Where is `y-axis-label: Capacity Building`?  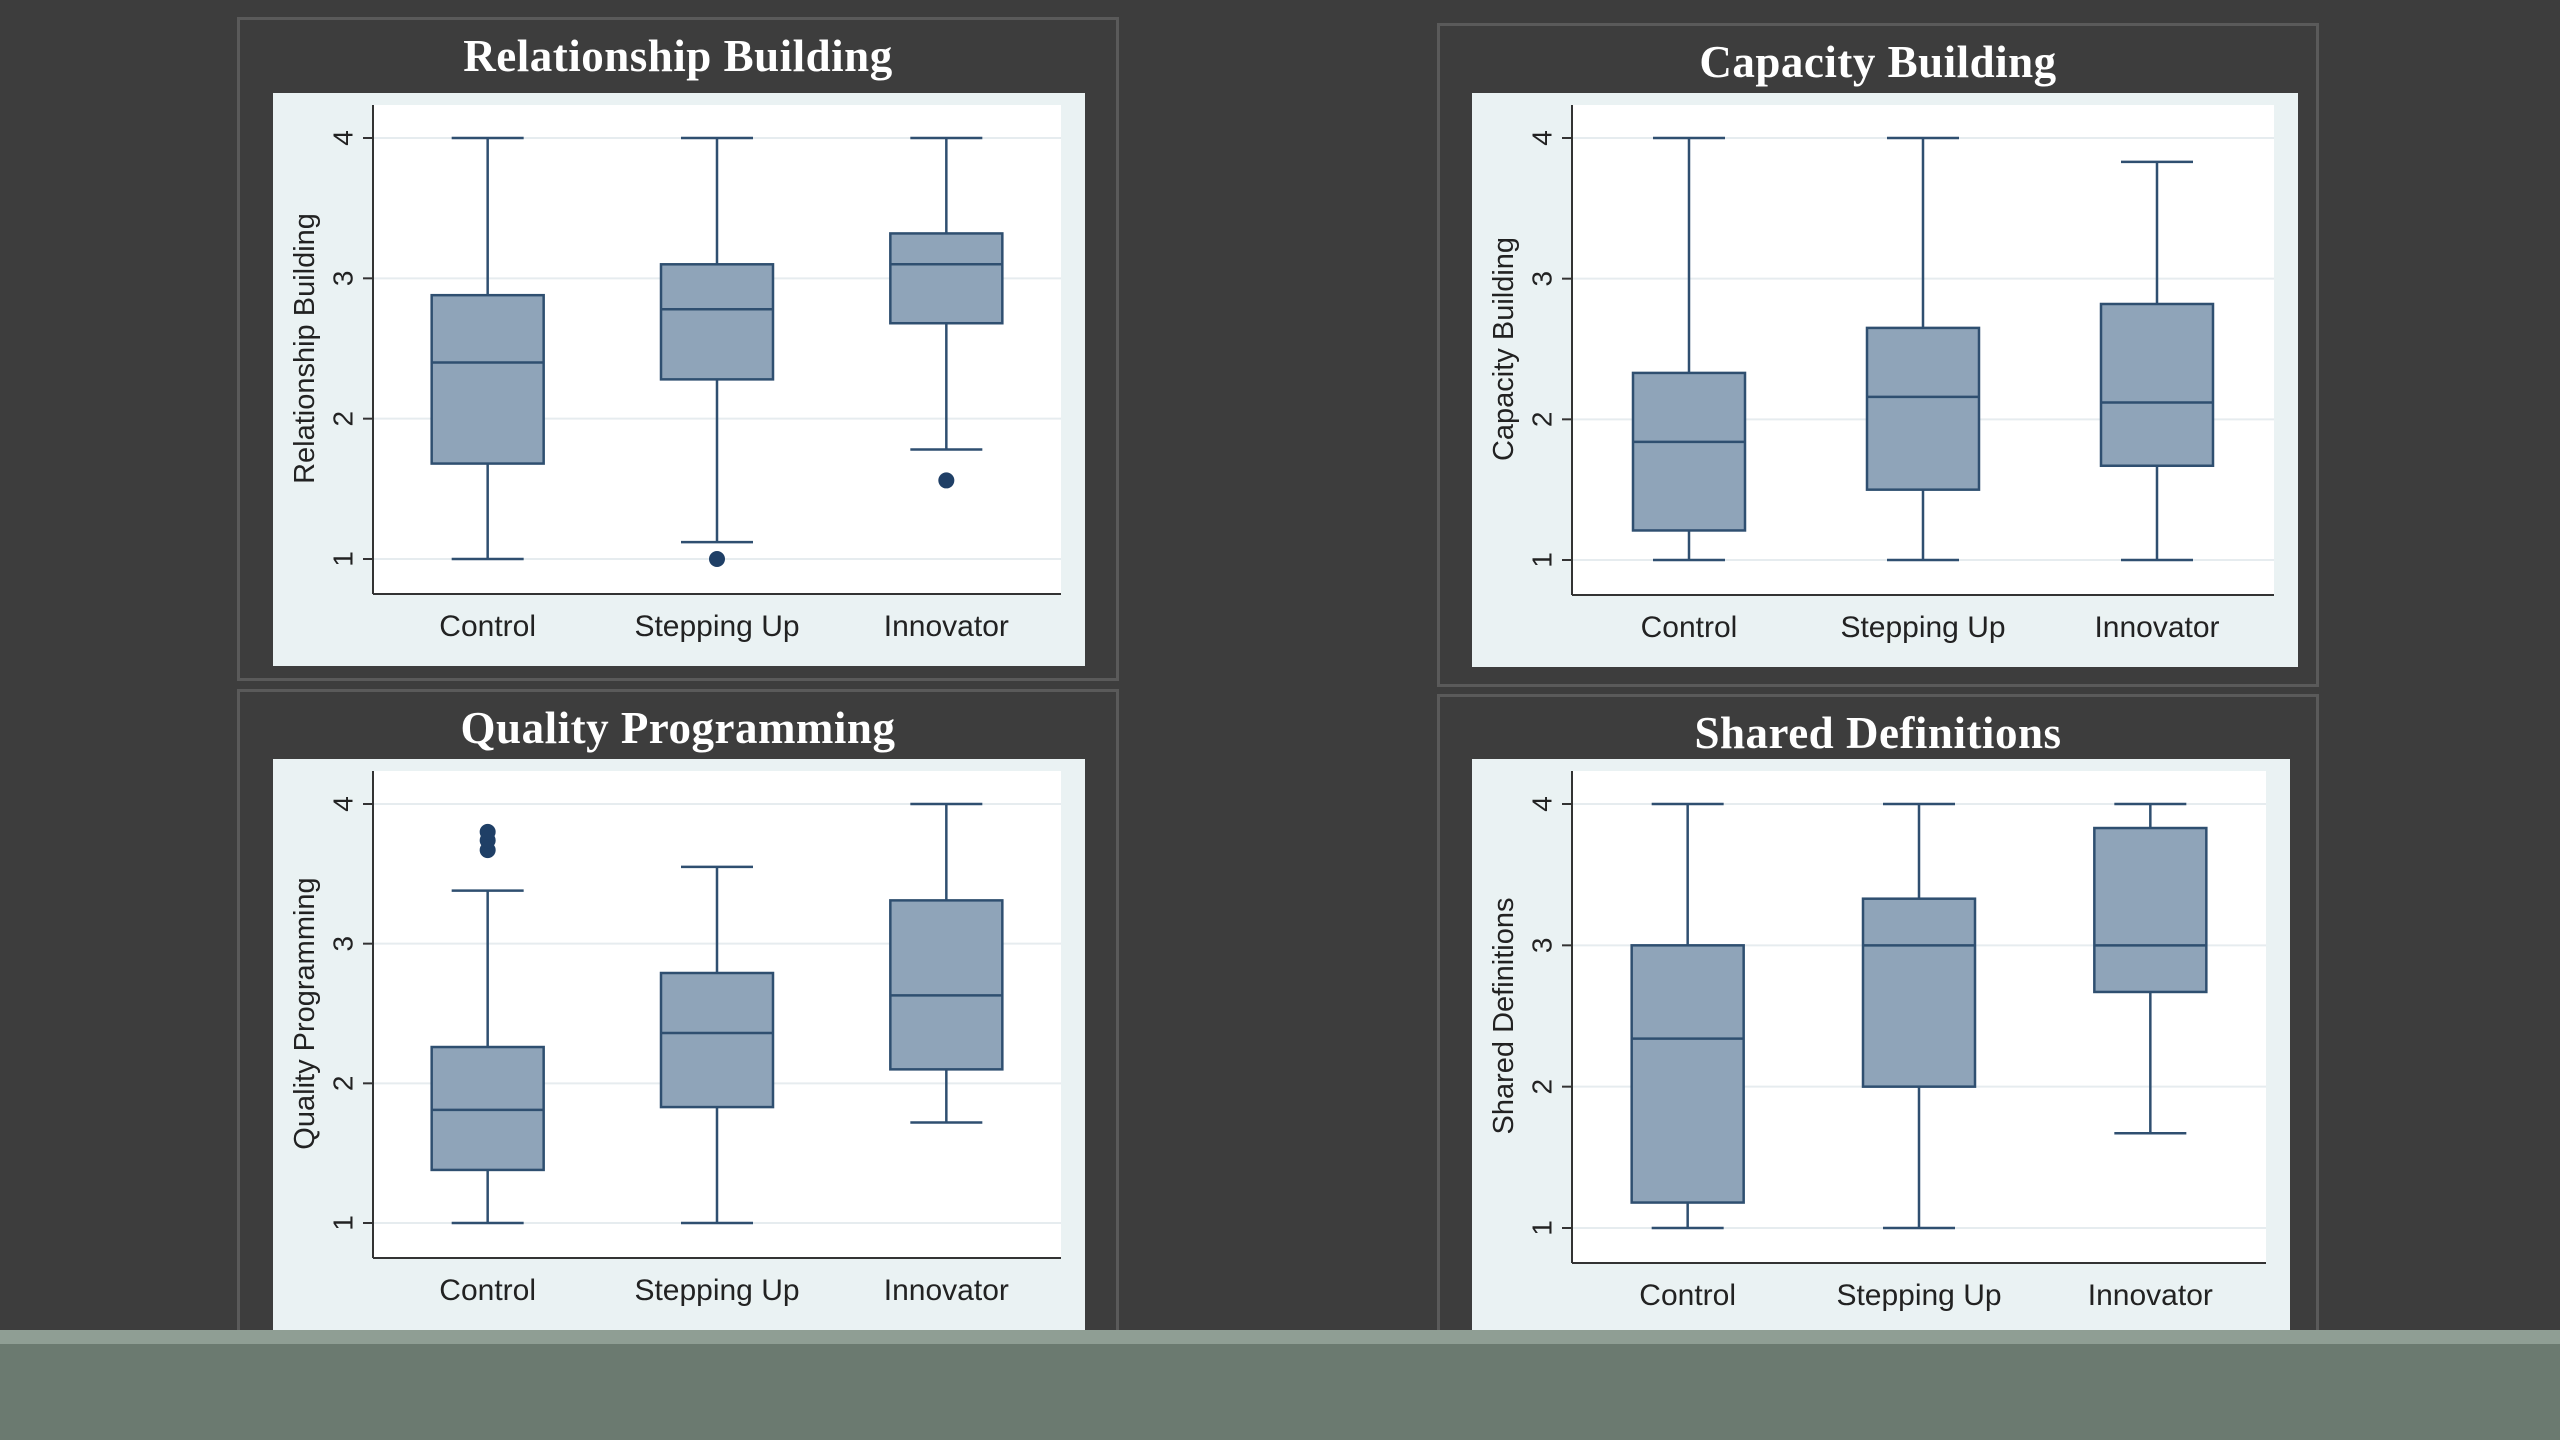
y-axis-label: Capacity Building is located at coordinates (1504, 349).